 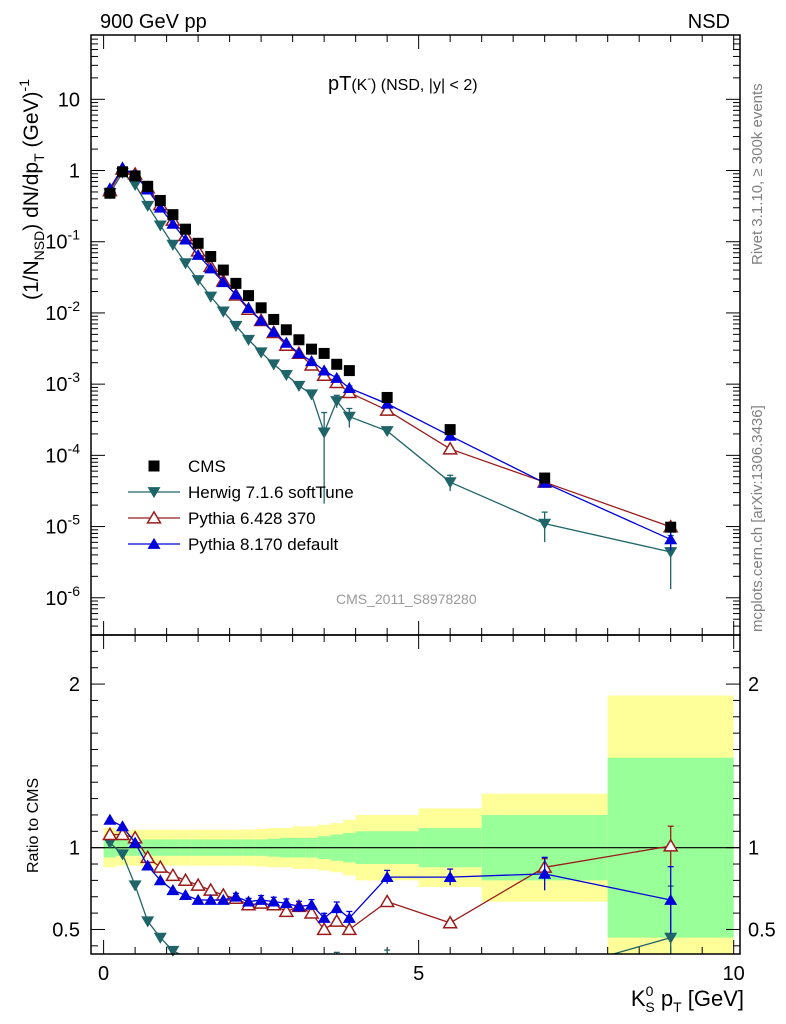 I want to click on x-axis-label: K0 S pT [GeV], so click(x=687, y=999).